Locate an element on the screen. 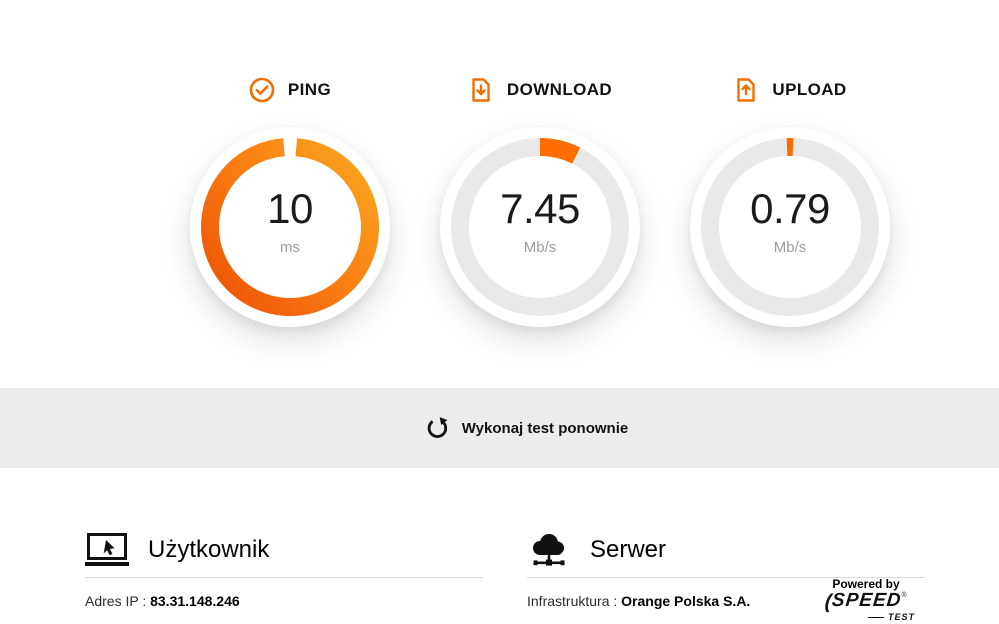 This screenshot has height=624, width=999. user-ip-value: 83.31.148.246 is located at coordinates (195, 601).